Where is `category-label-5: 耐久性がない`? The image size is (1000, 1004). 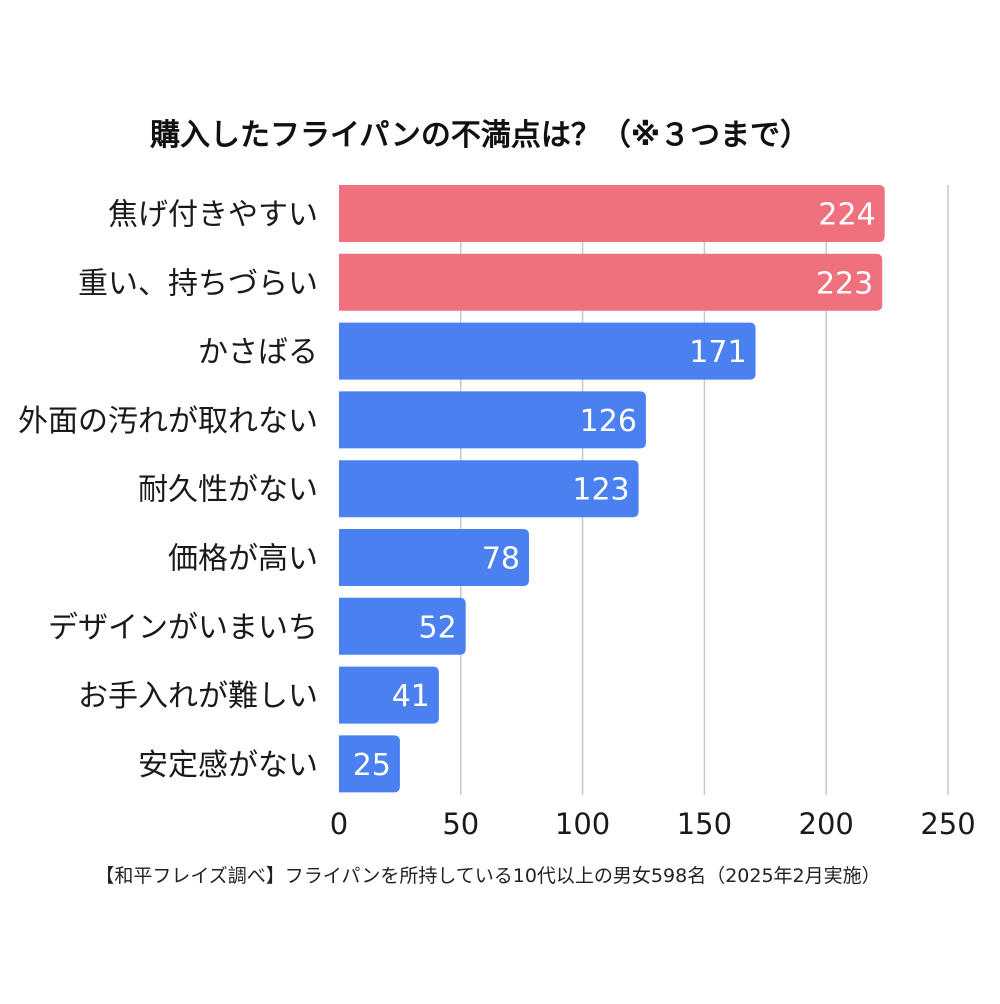 category-label-5: 耐久性がない is located at coordinates (228, 490).